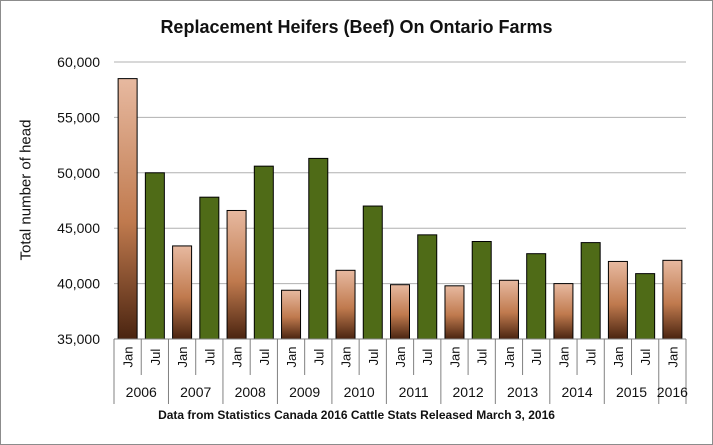  Describe the element at coordinates (400, 312) in the screenshot. I see `bar-jan-2011` at that location.